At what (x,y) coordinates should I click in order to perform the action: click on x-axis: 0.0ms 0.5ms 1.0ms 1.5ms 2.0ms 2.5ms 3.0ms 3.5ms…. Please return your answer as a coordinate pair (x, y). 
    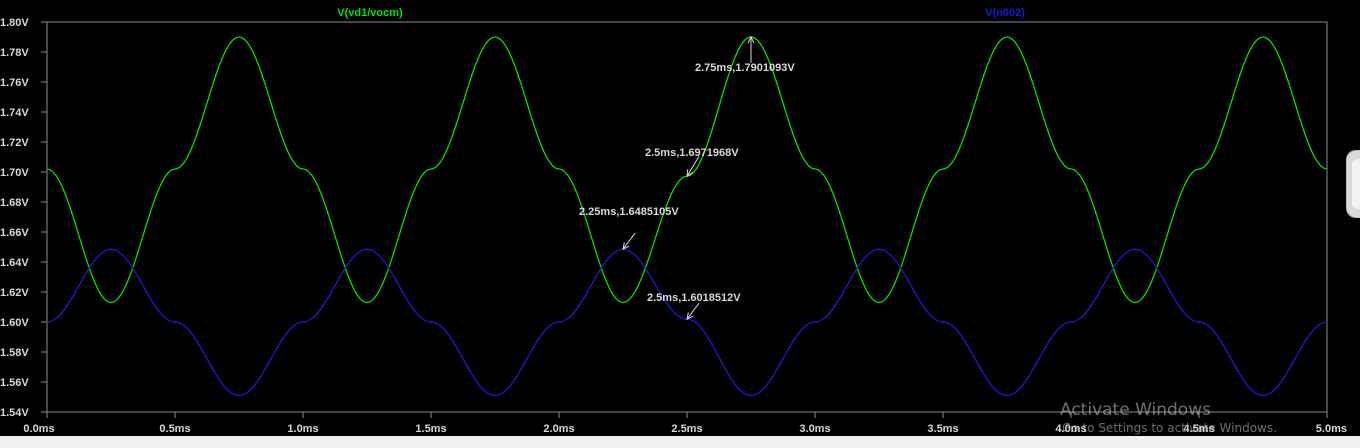
    Looking at the image, I should click on (685, 423).